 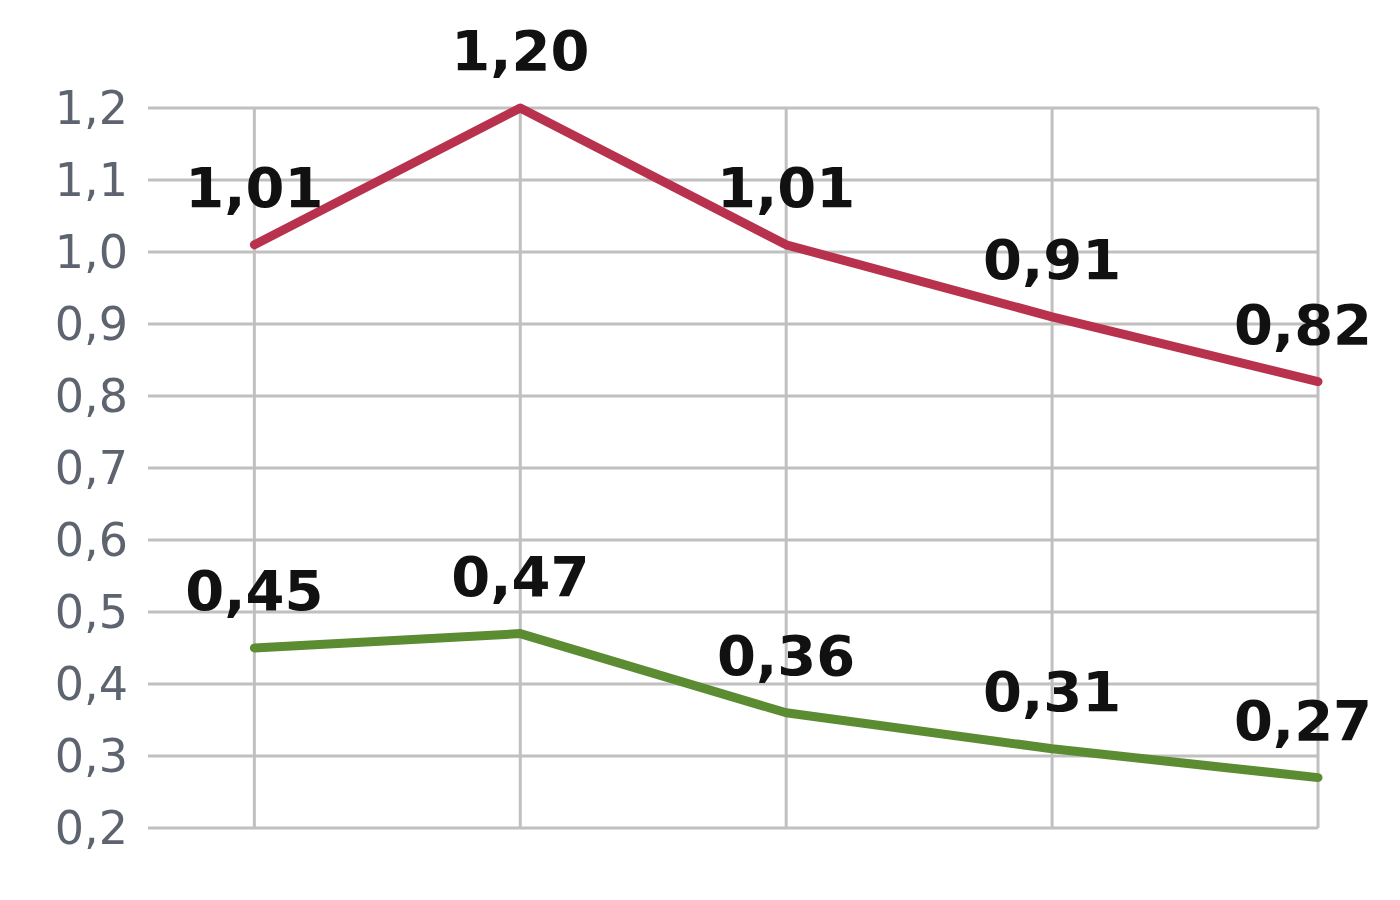 What do you see at coordinates (91, 396) in the screenshot?
I see `y-tick-label: 0,8` at bounding box center [91, 396].